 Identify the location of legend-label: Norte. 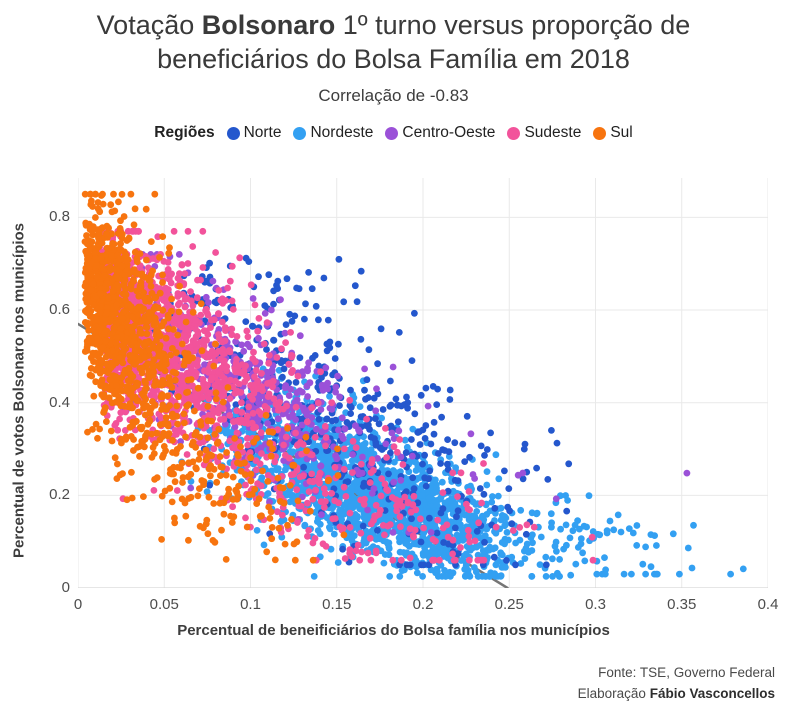
(262, 132).